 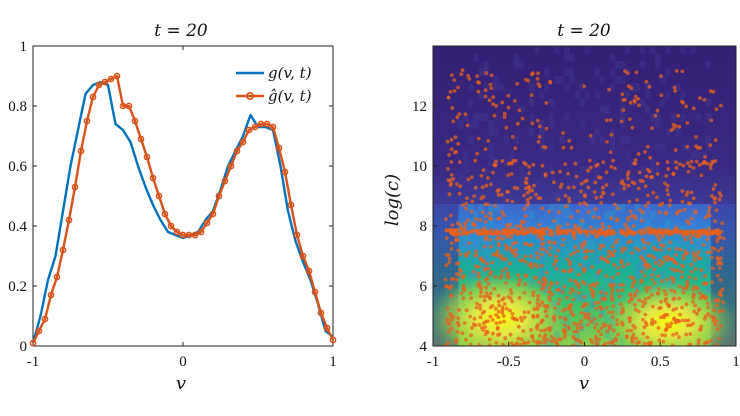 What do you see at coordinates (24, 47) in the screenshot?
I see `left-y-tick-label: 1` at bounding box center [24, 47].